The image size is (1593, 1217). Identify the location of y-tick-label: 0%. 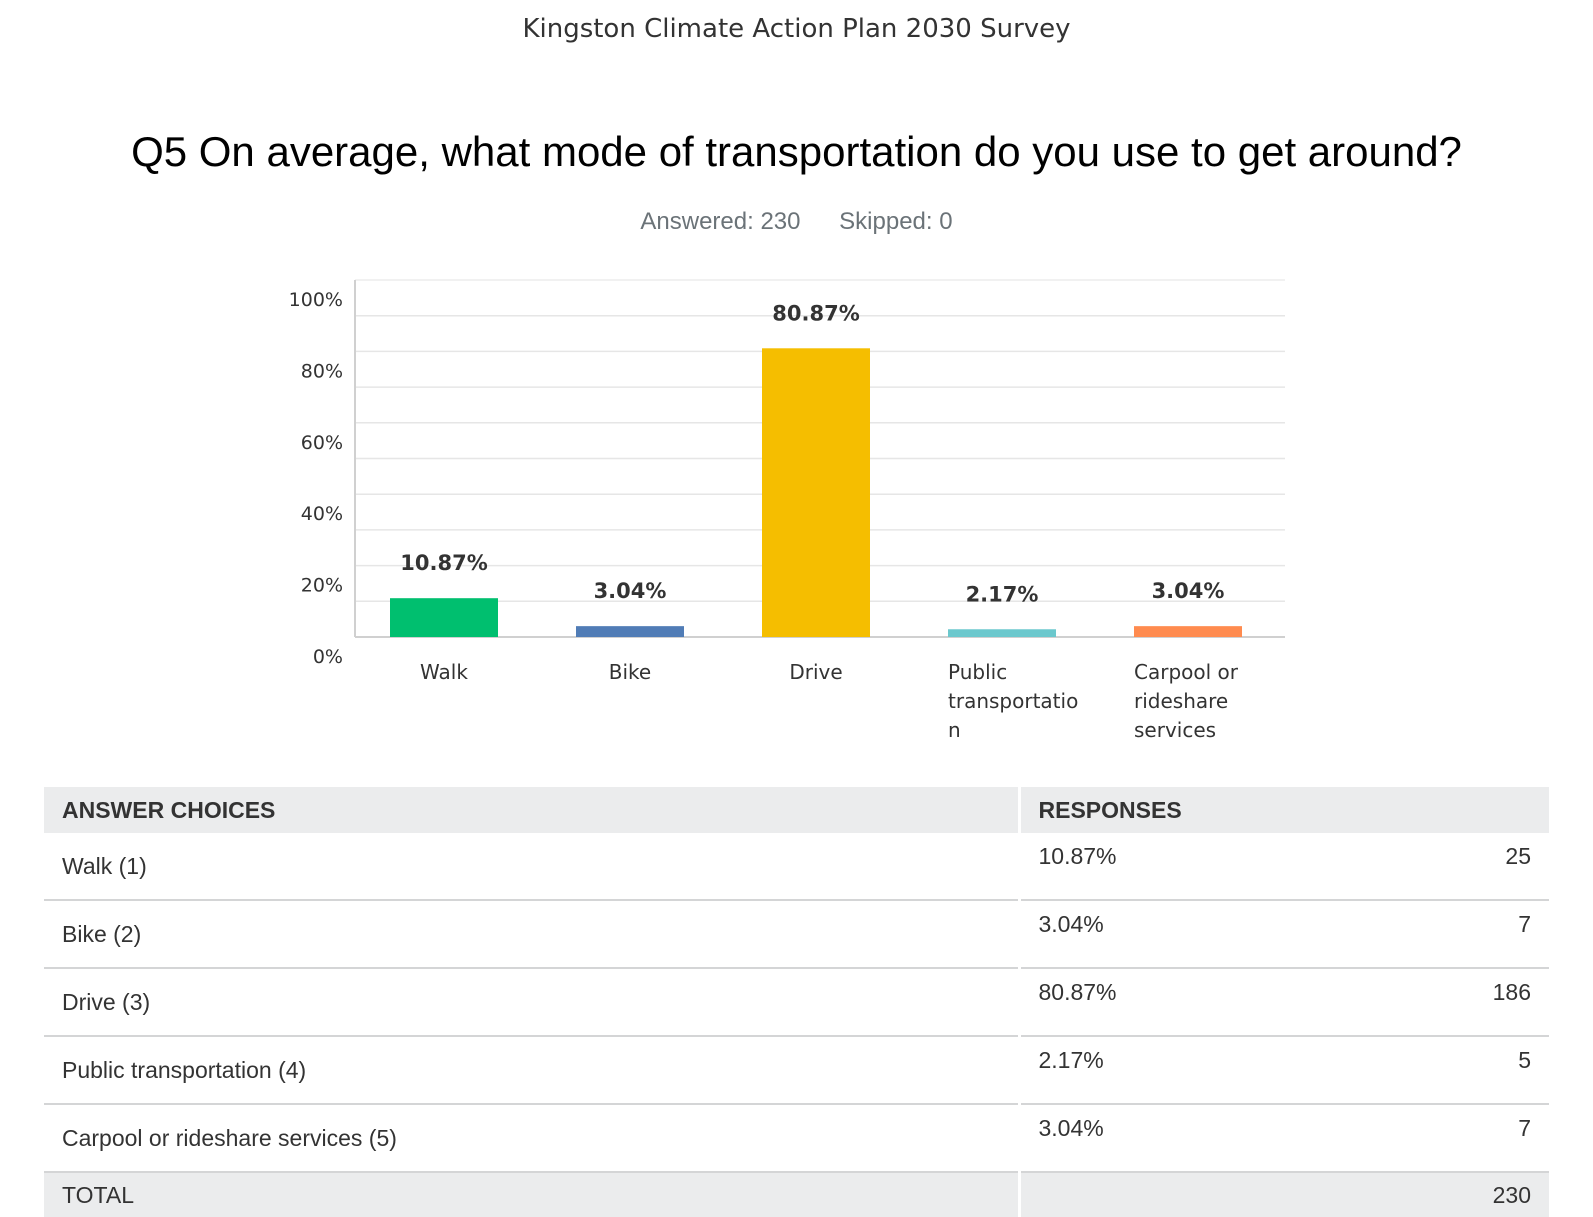
(328, 657).